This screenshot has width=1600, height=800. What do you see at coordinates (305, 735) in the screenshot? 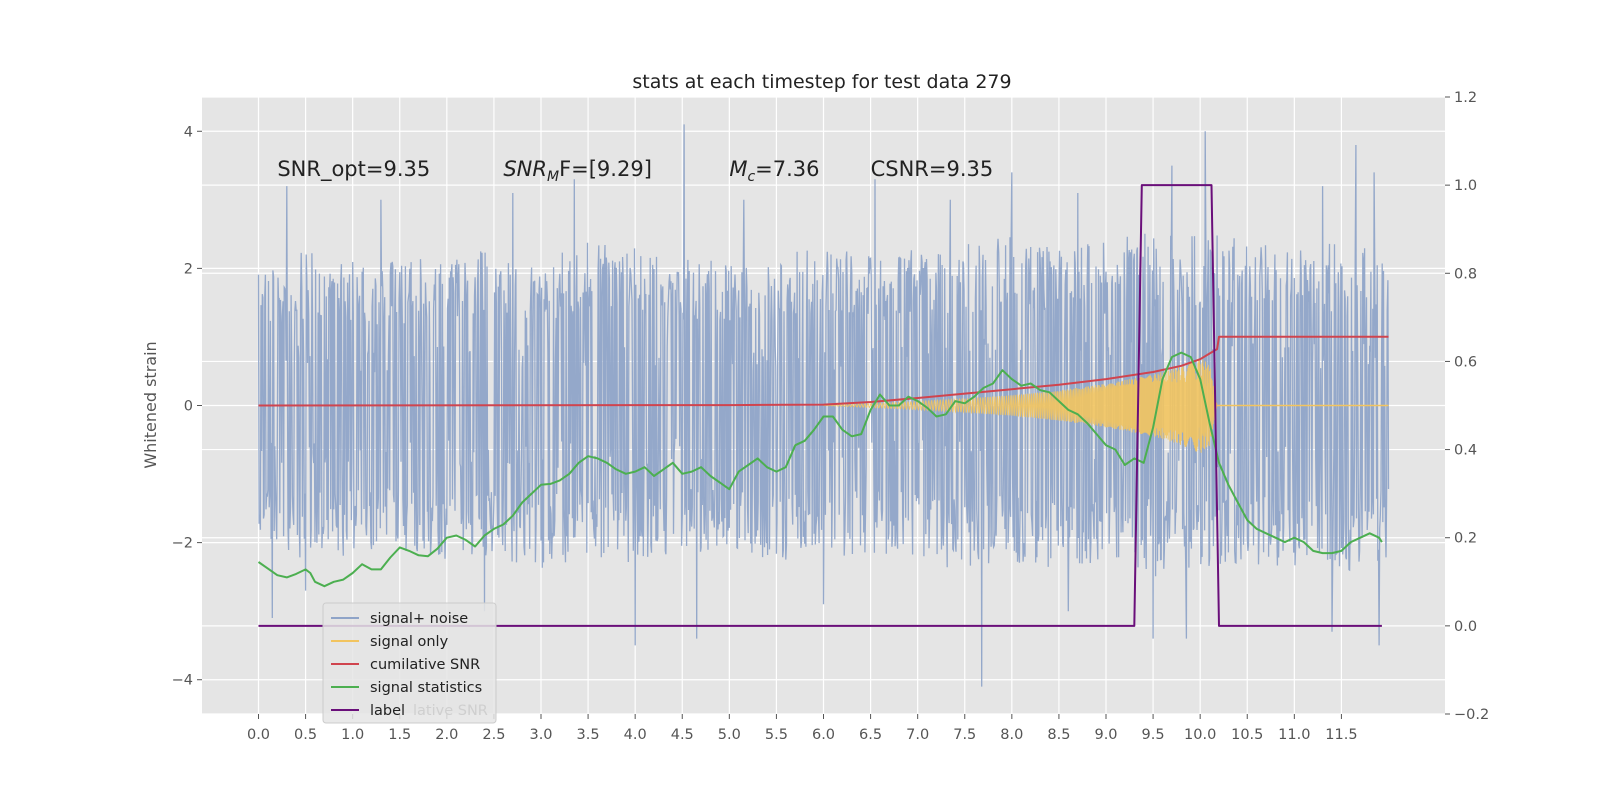
I see `x-tick-label: 0.5` at bounding box center [305, 735].